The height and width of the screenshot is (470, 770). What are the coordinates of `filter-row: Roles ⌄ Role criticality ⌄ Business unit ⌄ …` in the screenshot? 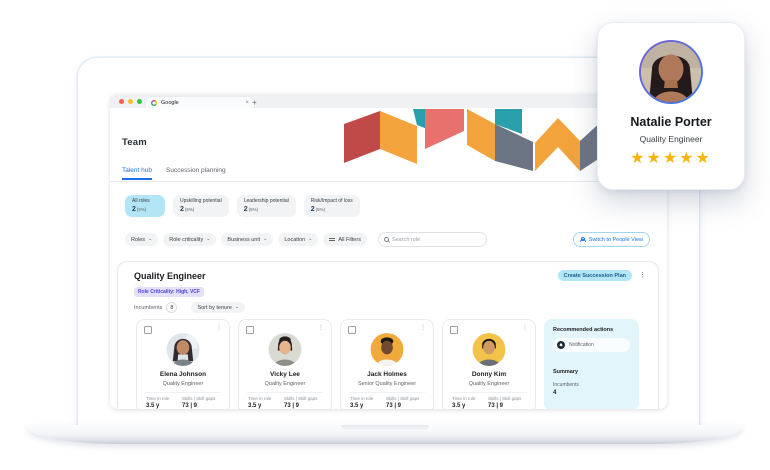 It's located at (306, 239).